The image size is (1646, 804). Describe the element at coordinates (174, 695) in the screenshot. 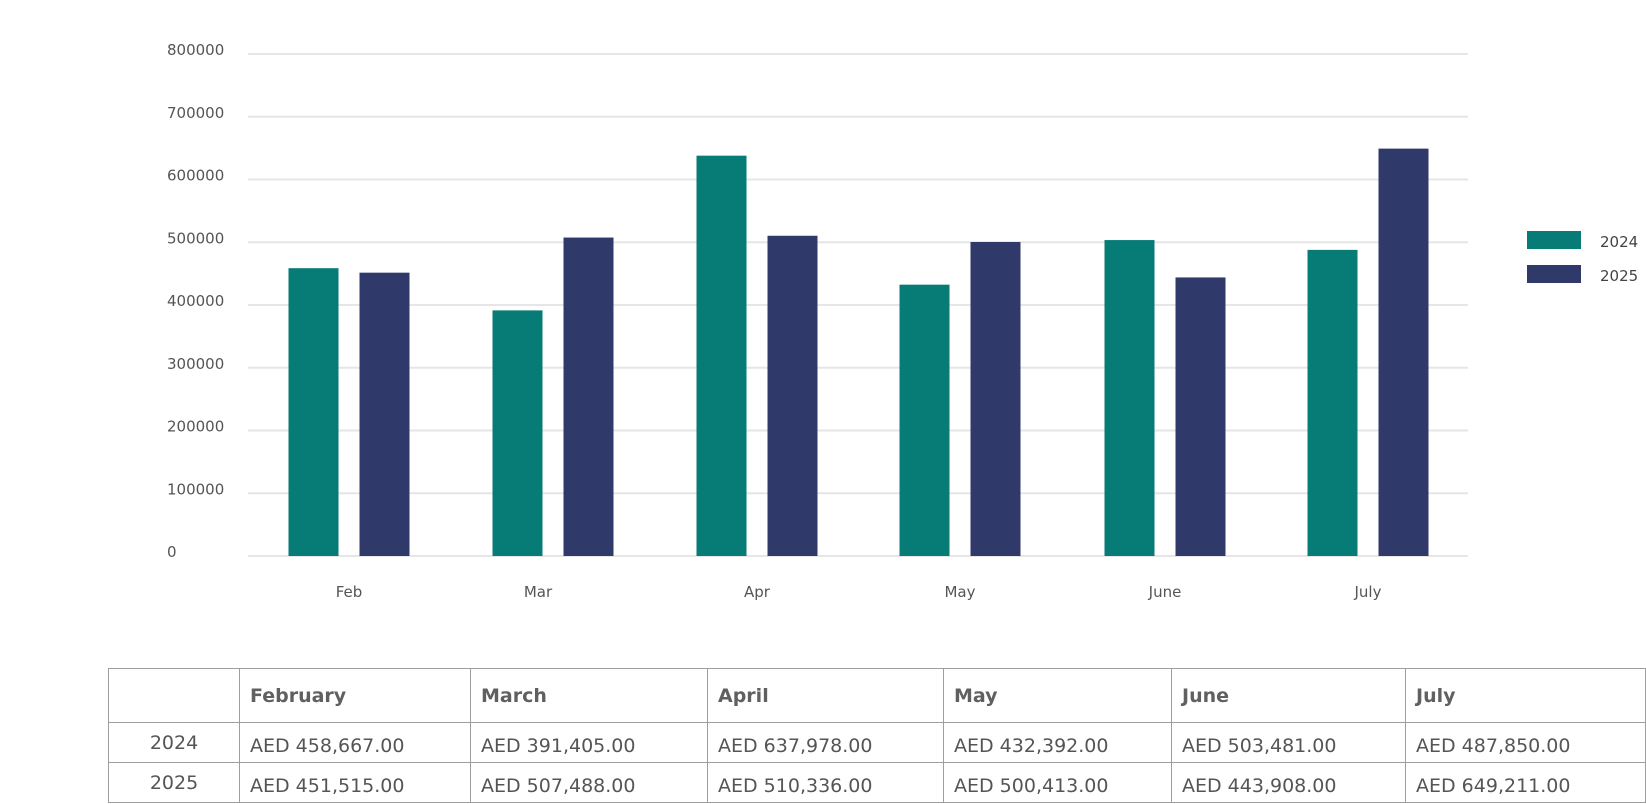

I see `table-header-cell` at that location.